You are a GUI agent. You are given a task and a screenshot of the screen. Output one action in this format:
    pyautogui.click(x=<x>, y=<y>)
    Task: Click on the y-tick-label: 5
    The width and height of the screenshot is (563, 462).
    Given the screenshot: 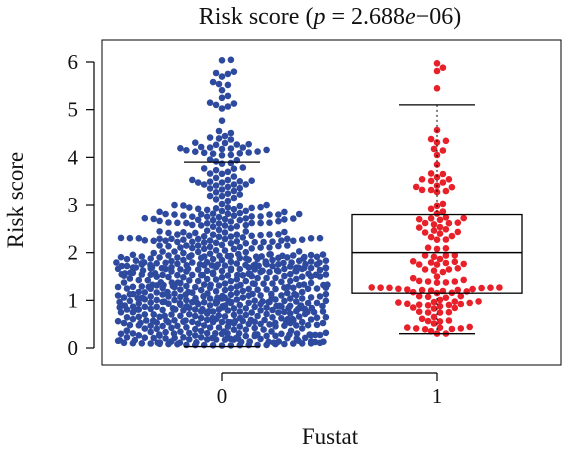 What is the action you would take?
    pyautogui.click(x=73, y=110)
    